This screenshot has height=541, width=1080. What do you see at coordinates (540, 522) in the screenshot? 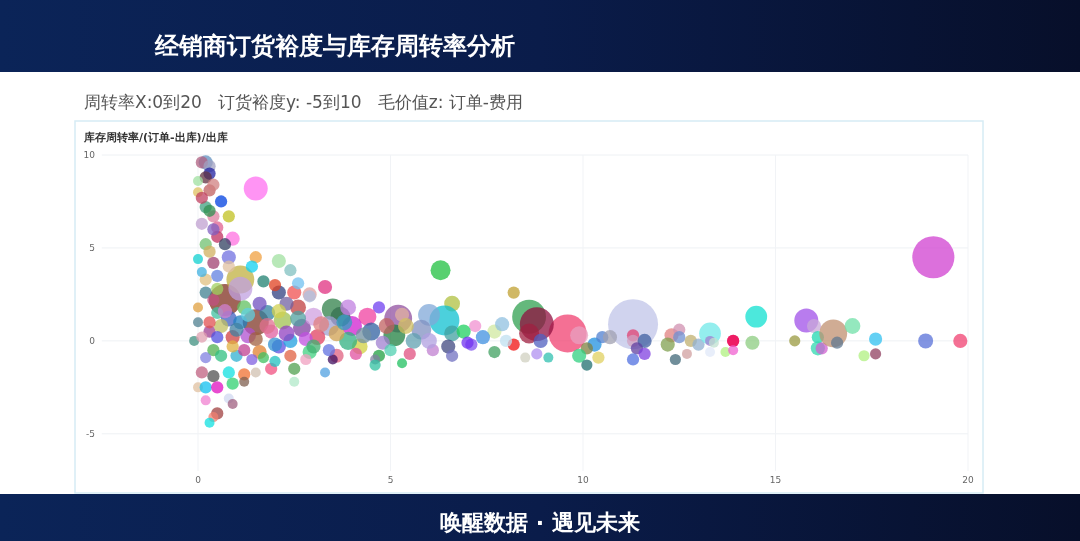
I see `text: 唤醒数据 · 遇见未来` at bounding box center [540, 522].